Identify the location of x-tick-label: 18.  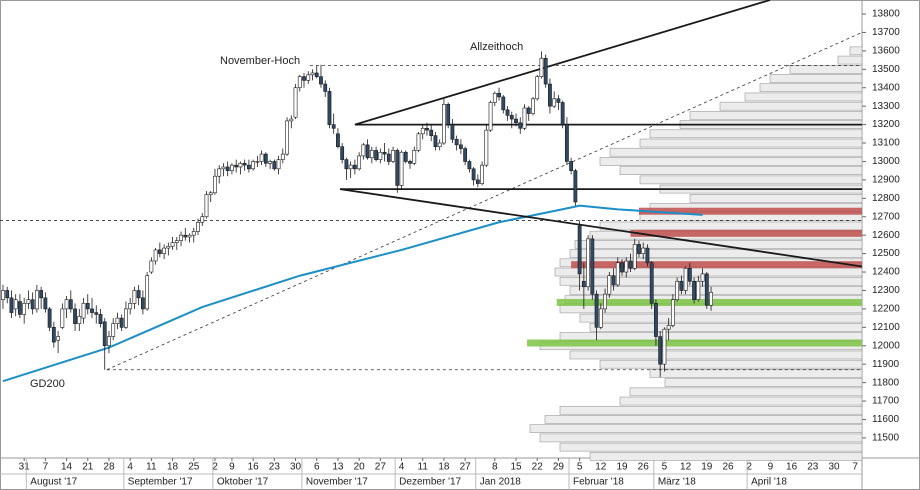
(444, 467).